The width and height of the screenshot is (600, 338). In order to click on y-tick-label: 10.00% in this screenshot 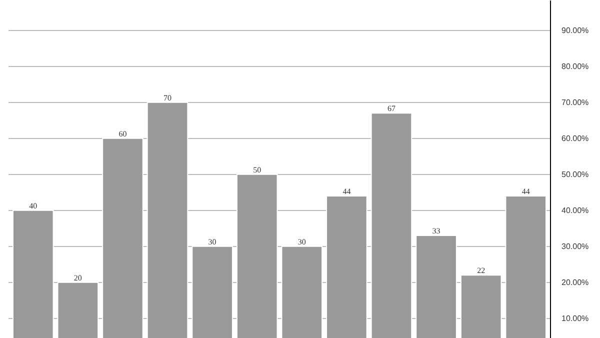, I will do `click(575, 318)`.